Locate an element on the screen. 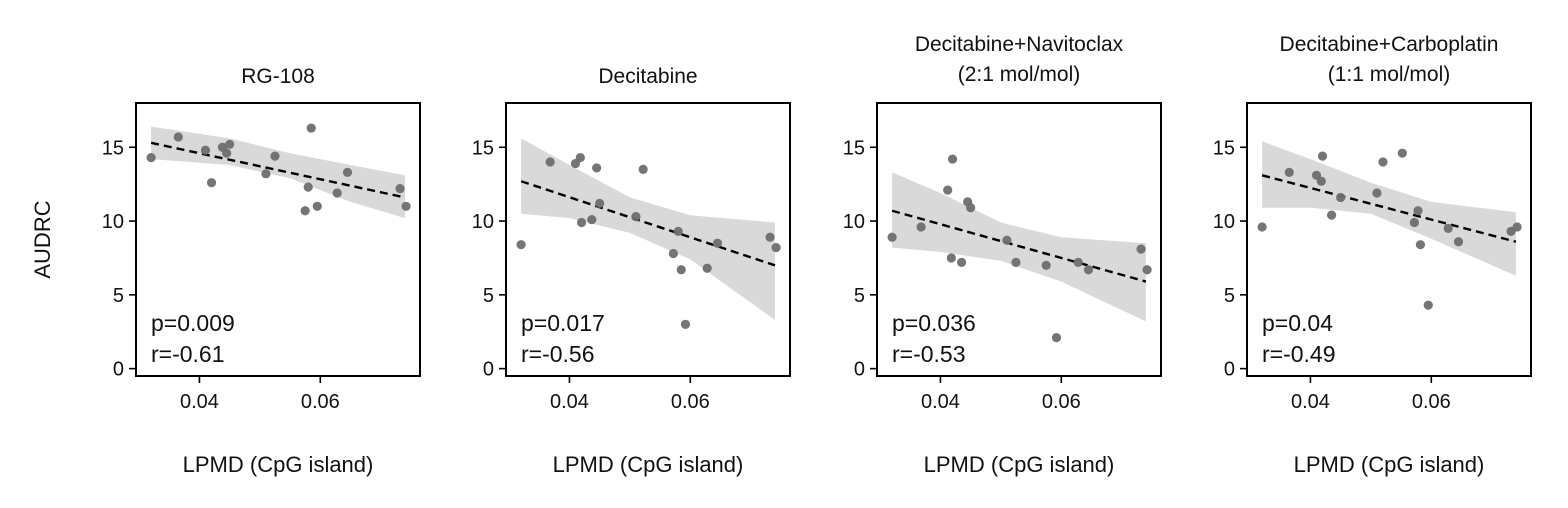  panel-title: (1:1 mol/mol) is located at coordinates (1389, 74).